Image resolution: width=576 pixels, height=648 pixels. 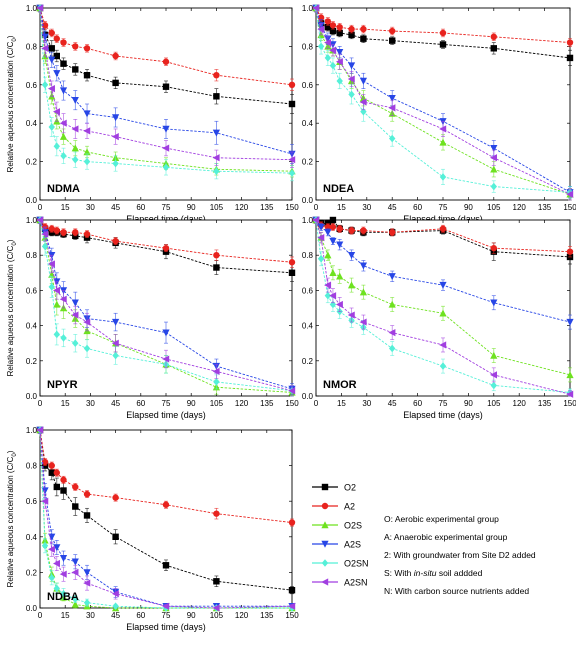 I want to click on x-tick-label: 120, so click(x=242, y=207).